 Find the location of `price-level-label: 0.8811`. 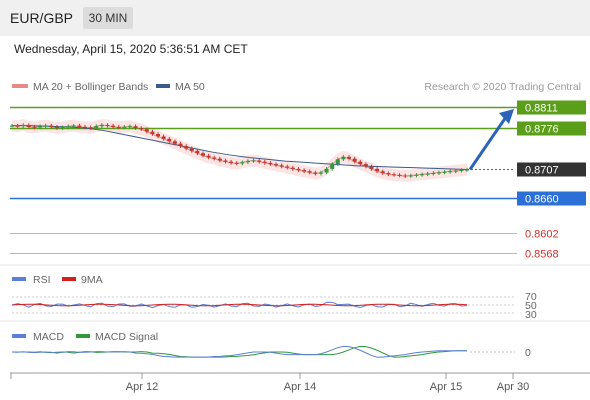

price-level-label: 0.8811 is located at coordinates (541, 109).